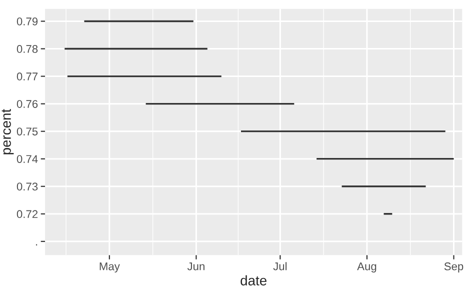  Describe the element at coordinates (27, 104) in the screenshot. I see `y-tick-label: 0.76` at that location.